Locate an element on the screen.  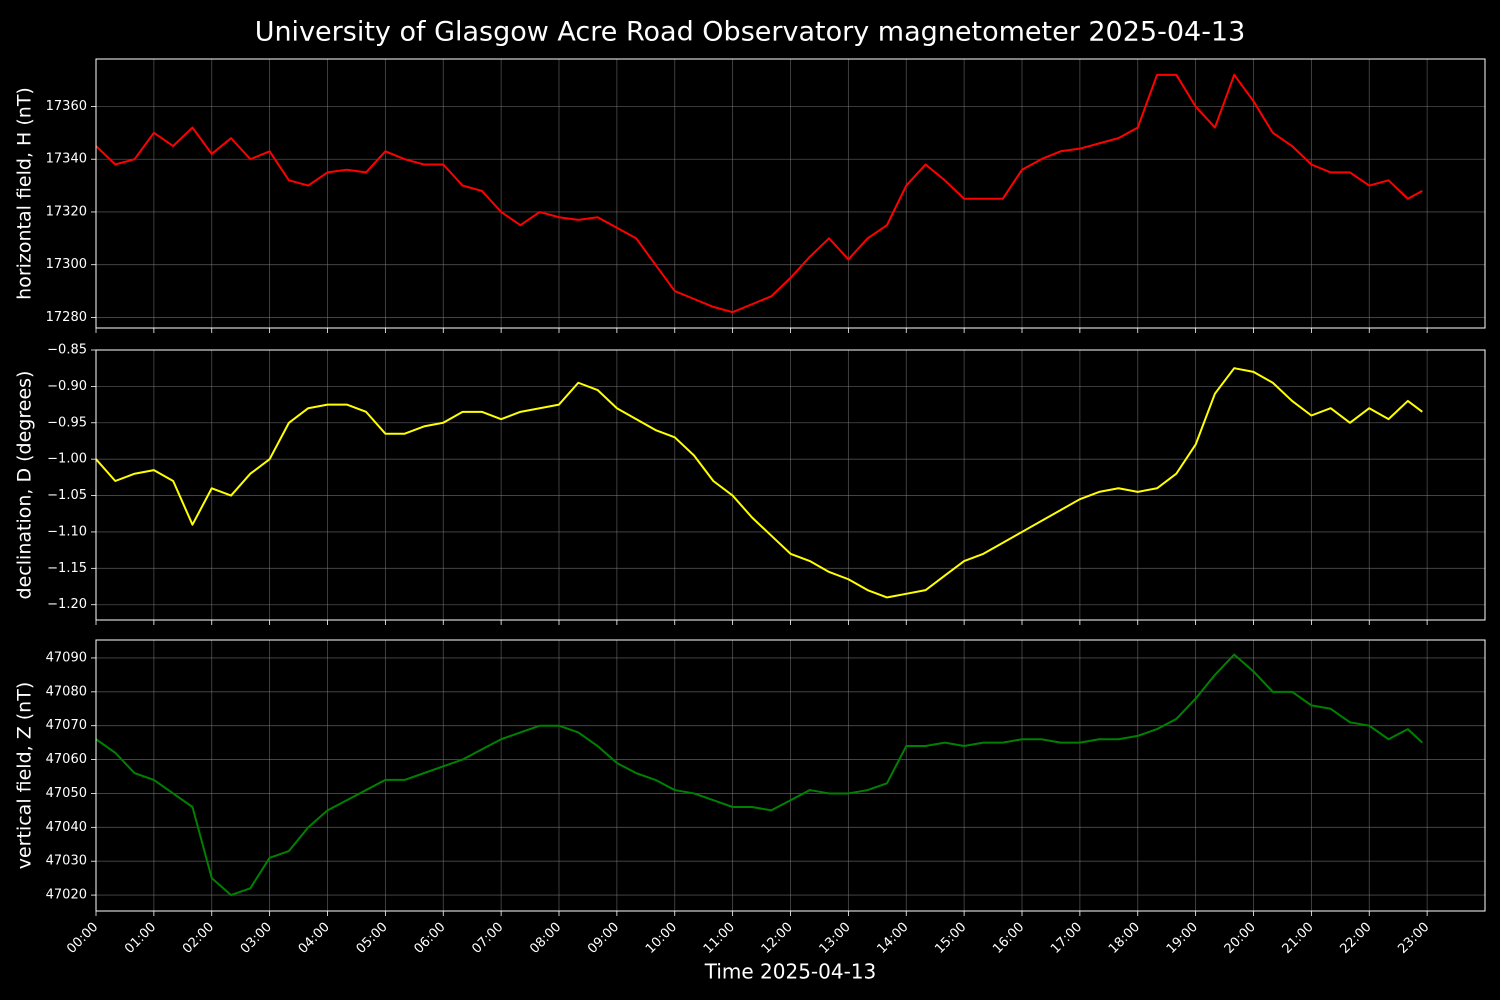
y-tick-label: 47080 is located at coordinates (66, 691).